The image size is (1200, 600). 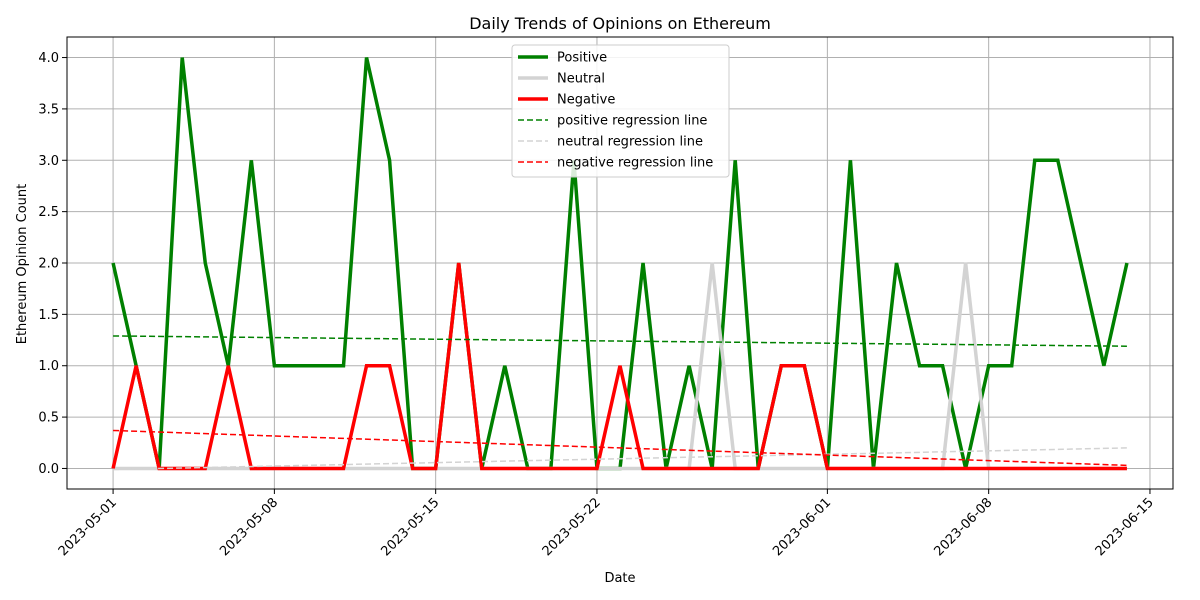 I want to click on y-tick-label: 2.5, so click(x=48, y=212).